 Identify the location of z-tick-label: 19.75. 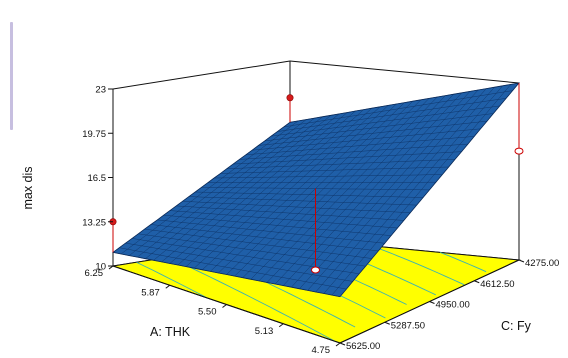
(94, 134).